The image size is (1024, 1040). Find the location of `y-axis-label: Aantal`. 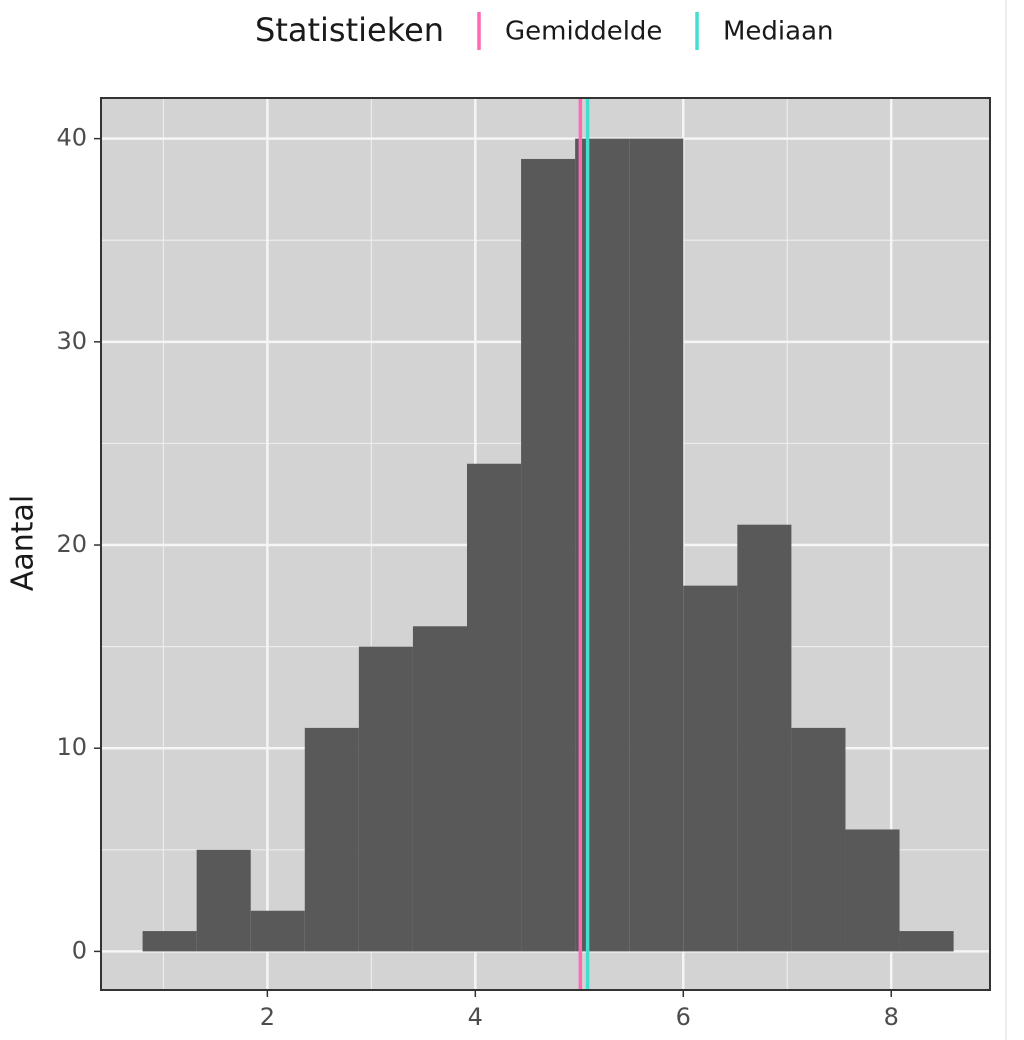

y-axis-label: Aantal is located at coordinates (23, 543).